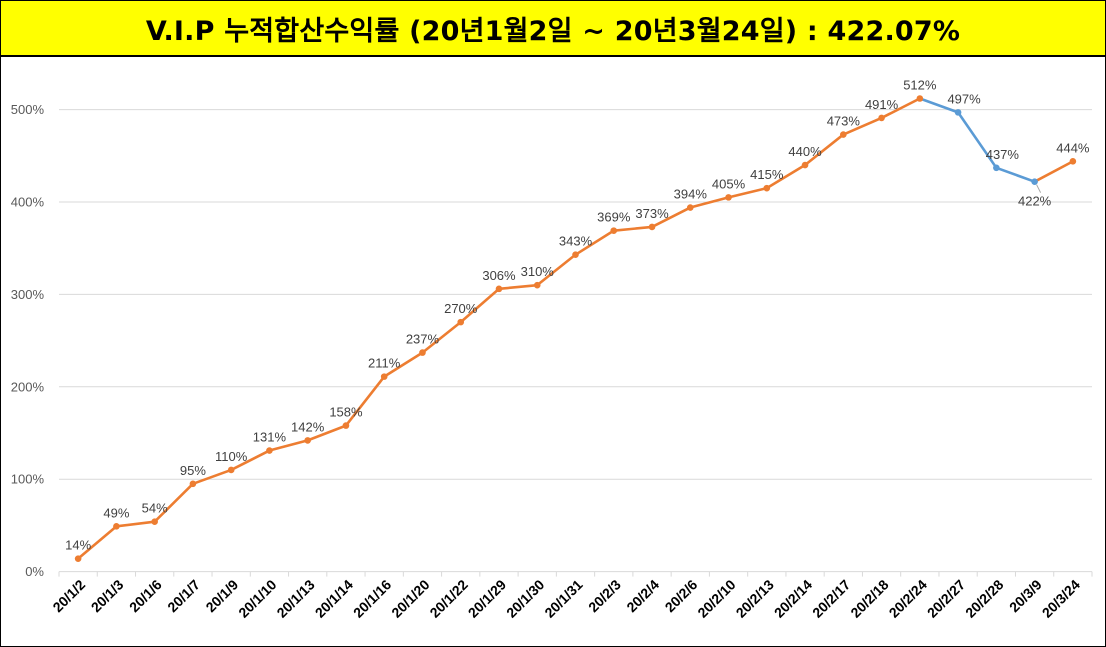 The height and width of the screenshot is (647, 1106). I want to click on data-label: 270%, so click(461, 308).